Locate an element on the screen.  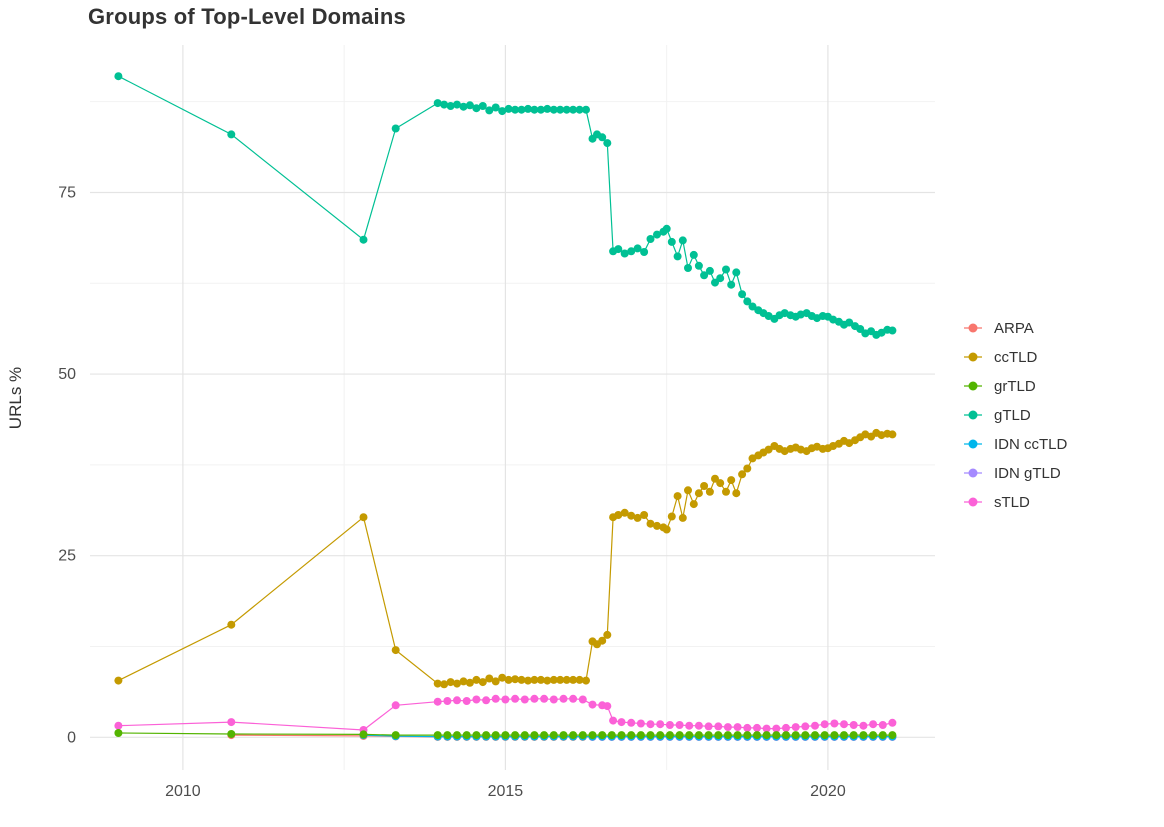
legend-item-grTLD: grTLD is located at coordinates (1014, 386).